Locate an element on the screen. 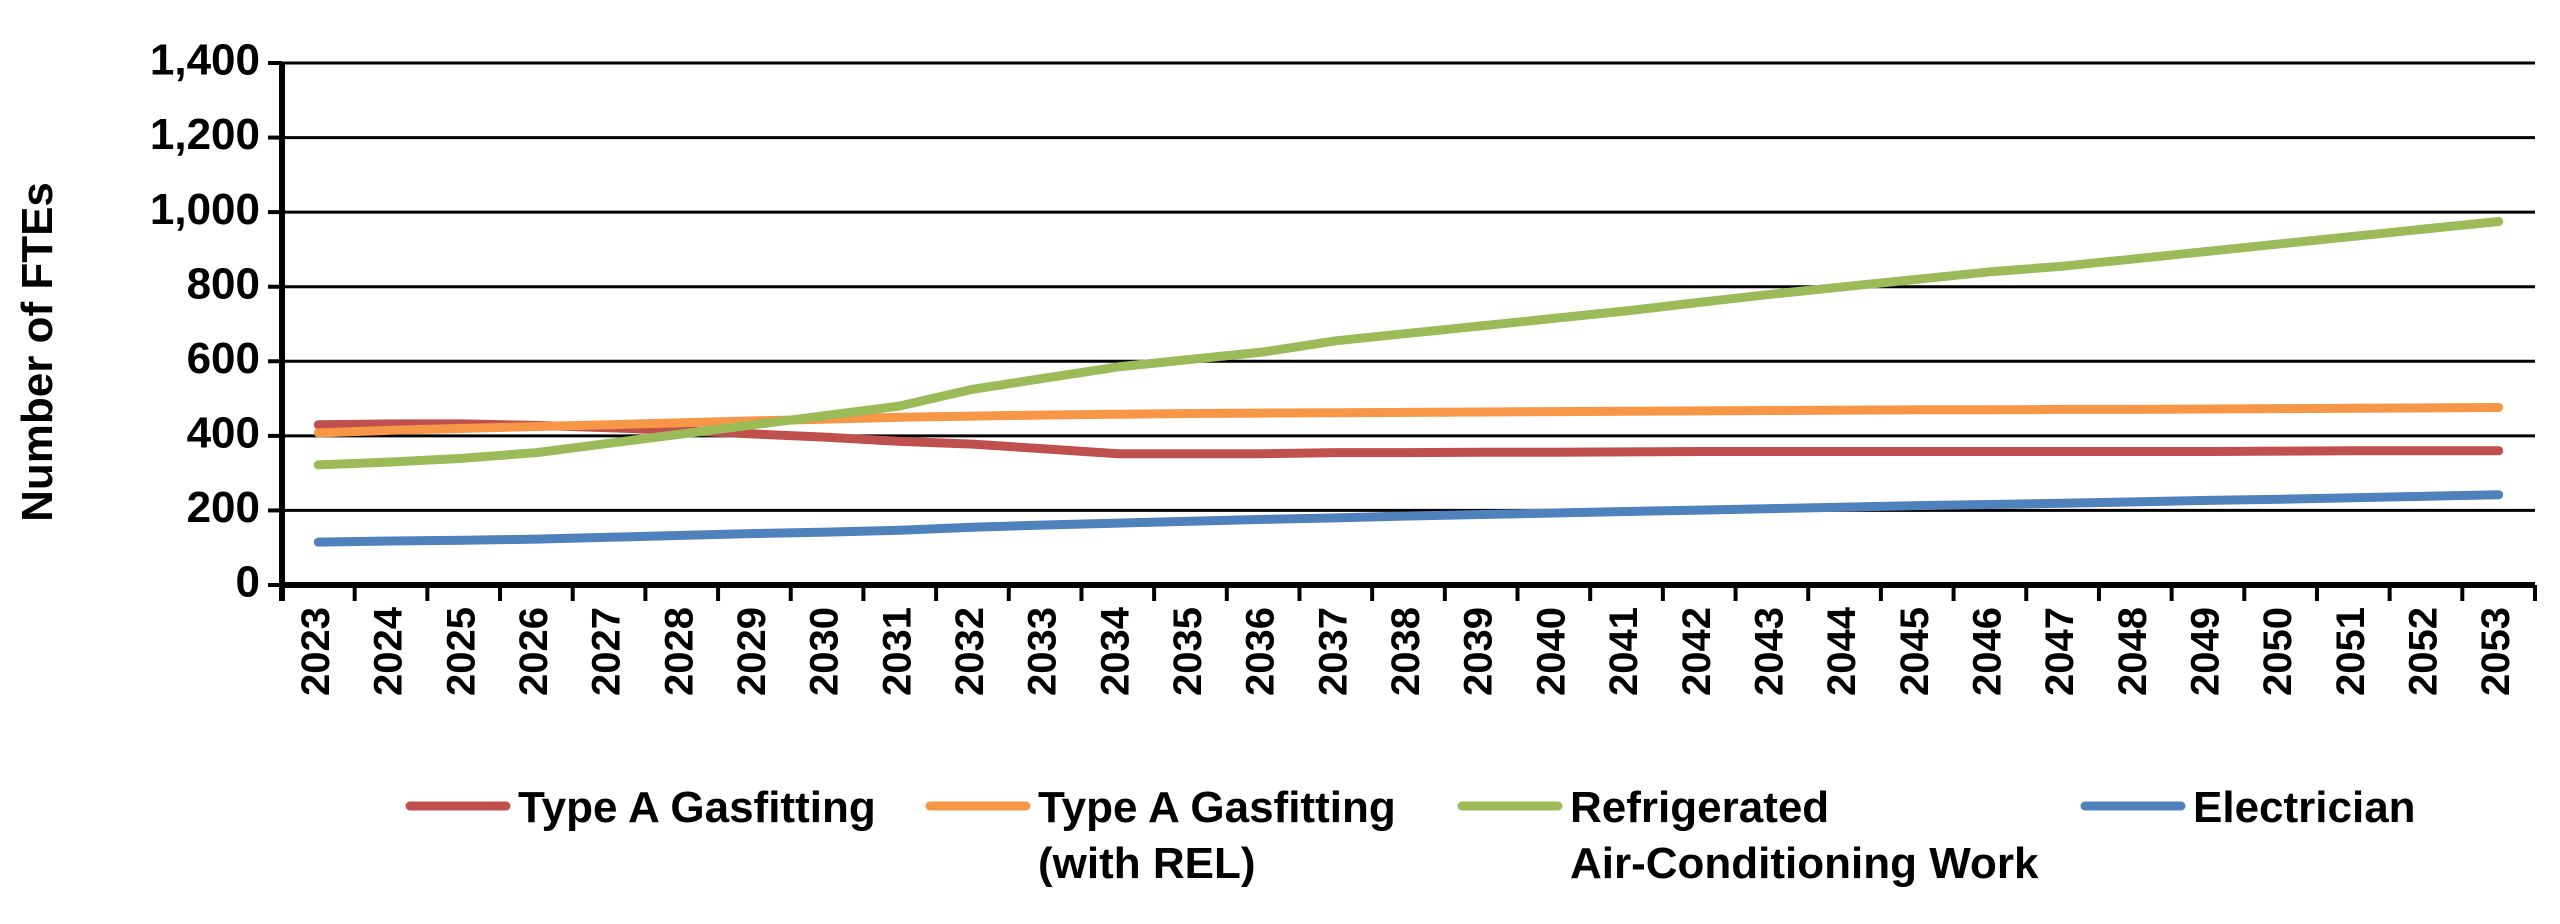  x-tick-label: 2037 is located at coordinates (1333, 651).